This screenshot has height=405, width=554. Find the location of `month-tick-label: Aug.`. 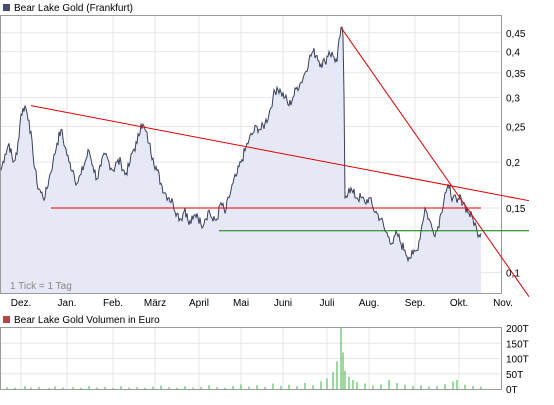

month-tick-label: Aug. is located at coordinates (369, 303).